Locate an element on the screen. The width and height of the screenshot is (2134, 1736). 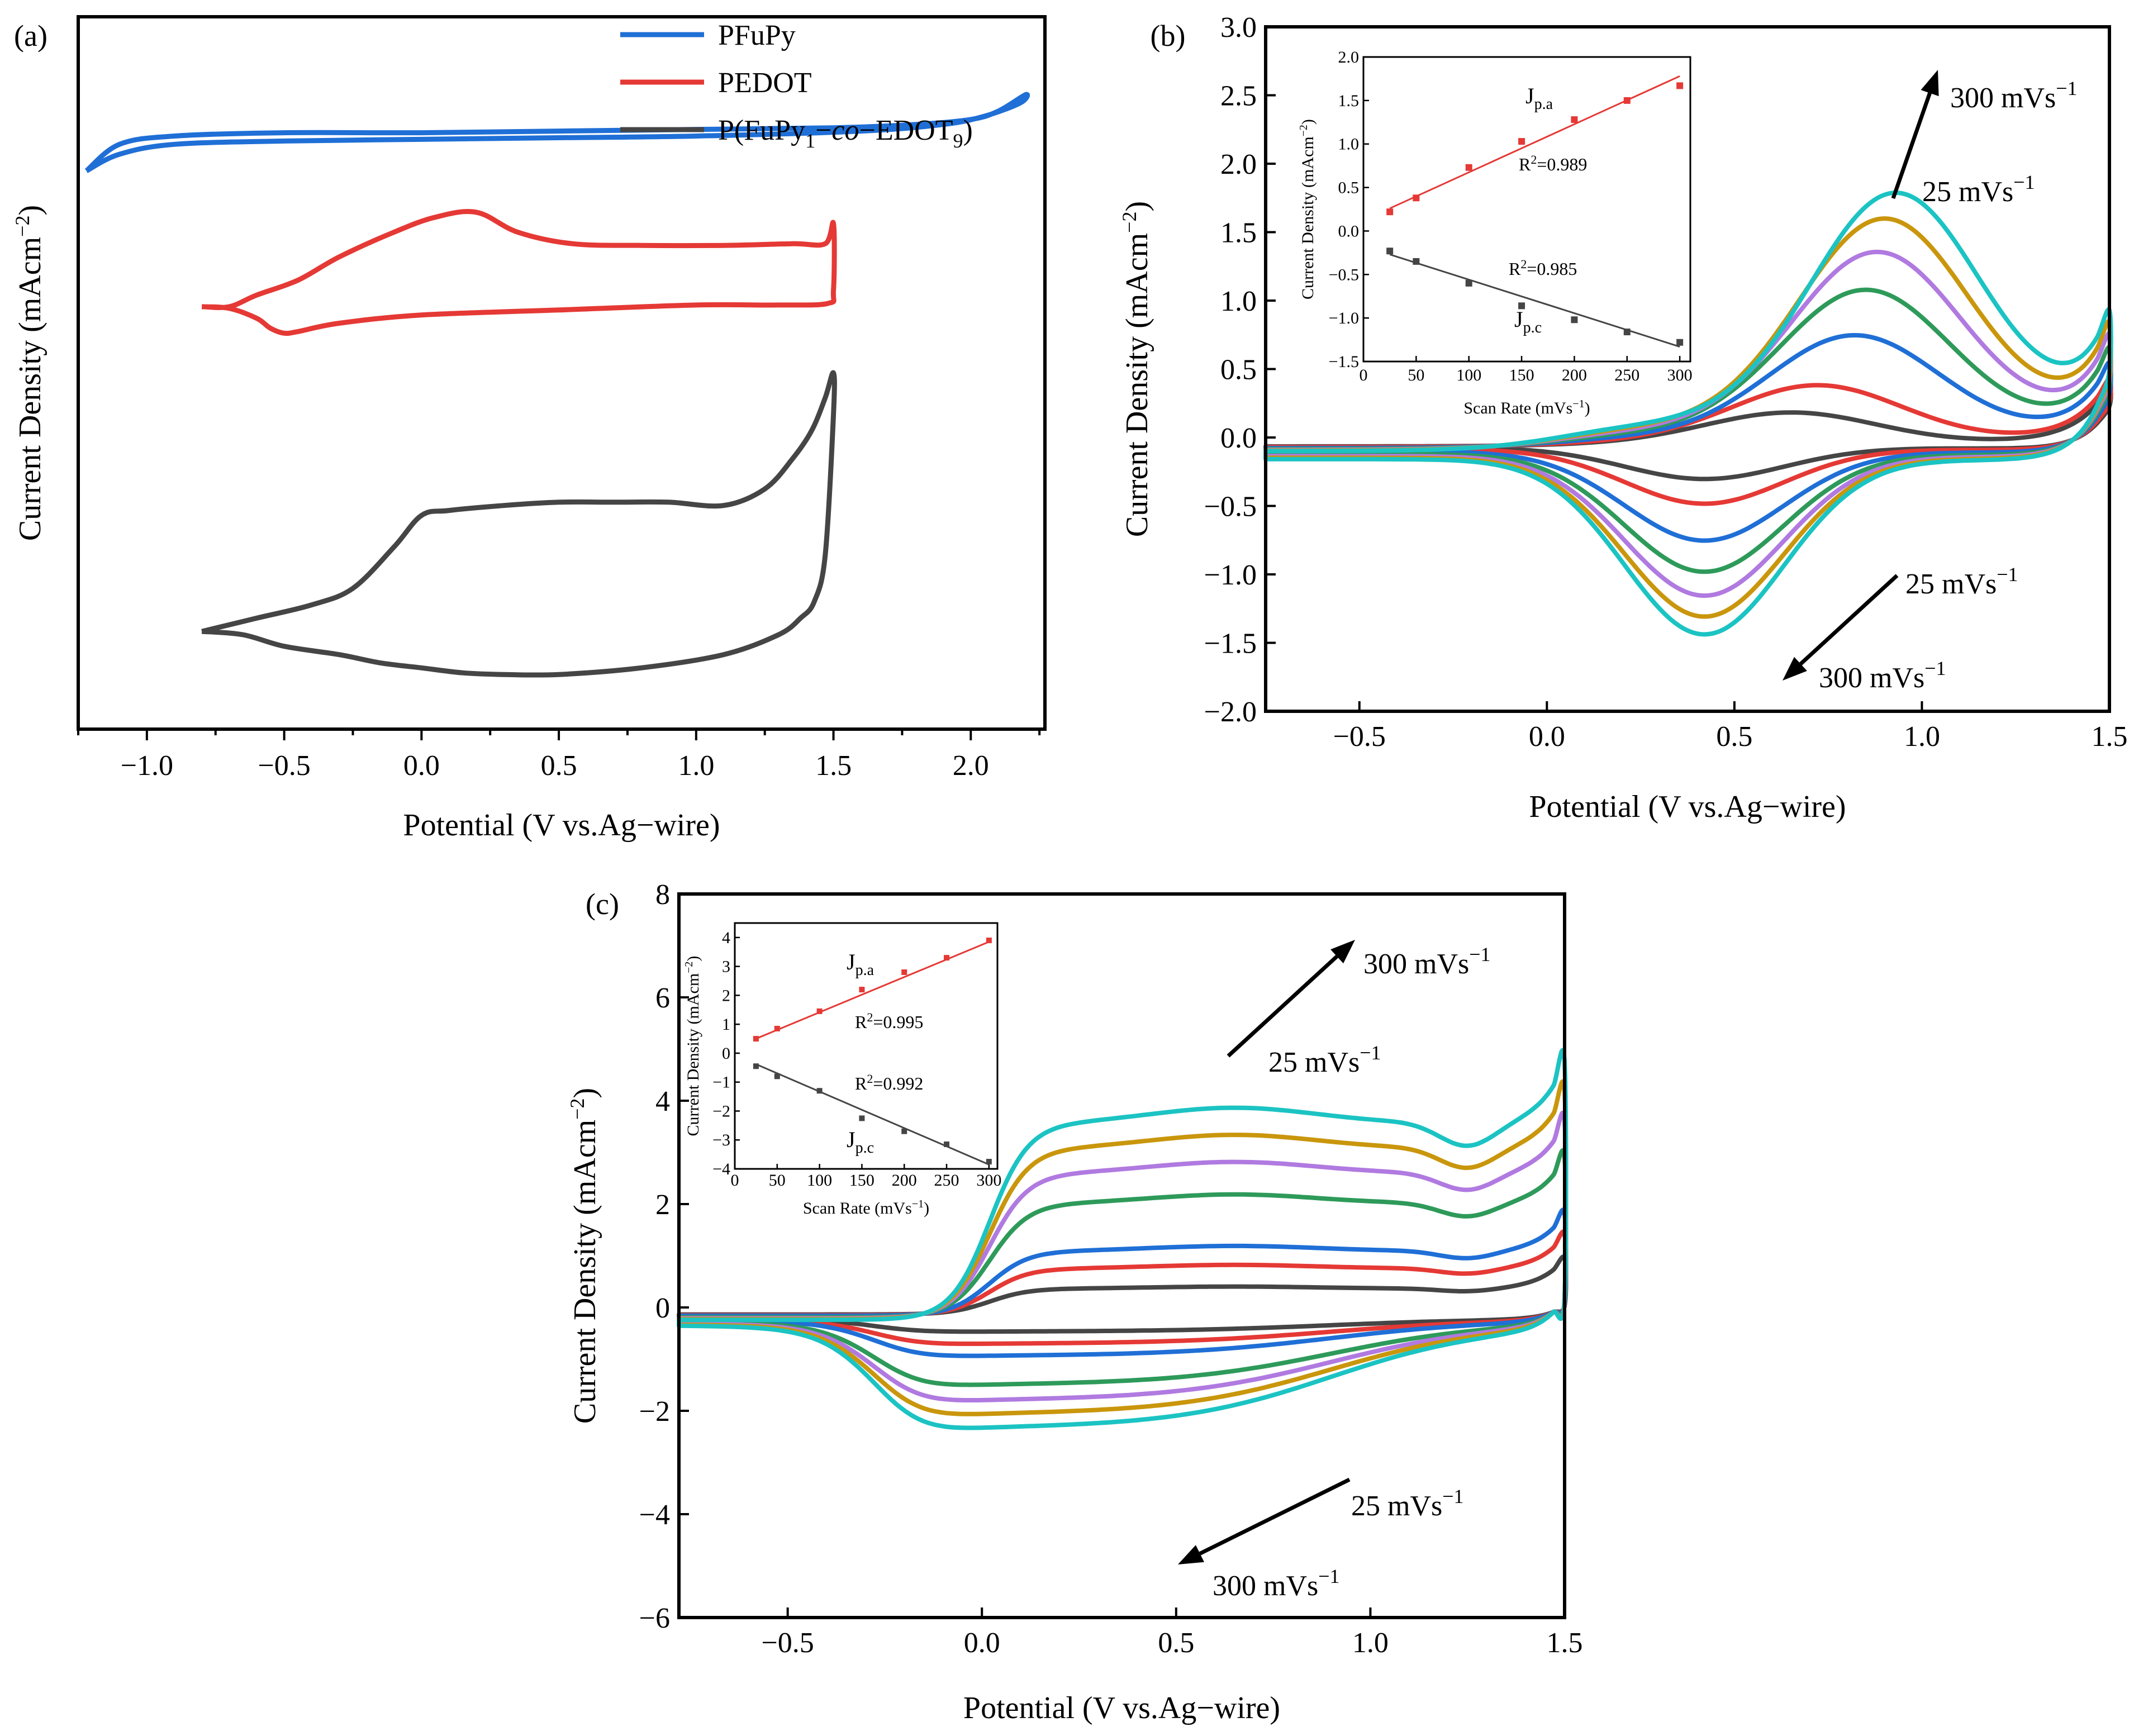
panel-c-inset-jpc-label: Jp.c is located at coordinates (860, 1142).